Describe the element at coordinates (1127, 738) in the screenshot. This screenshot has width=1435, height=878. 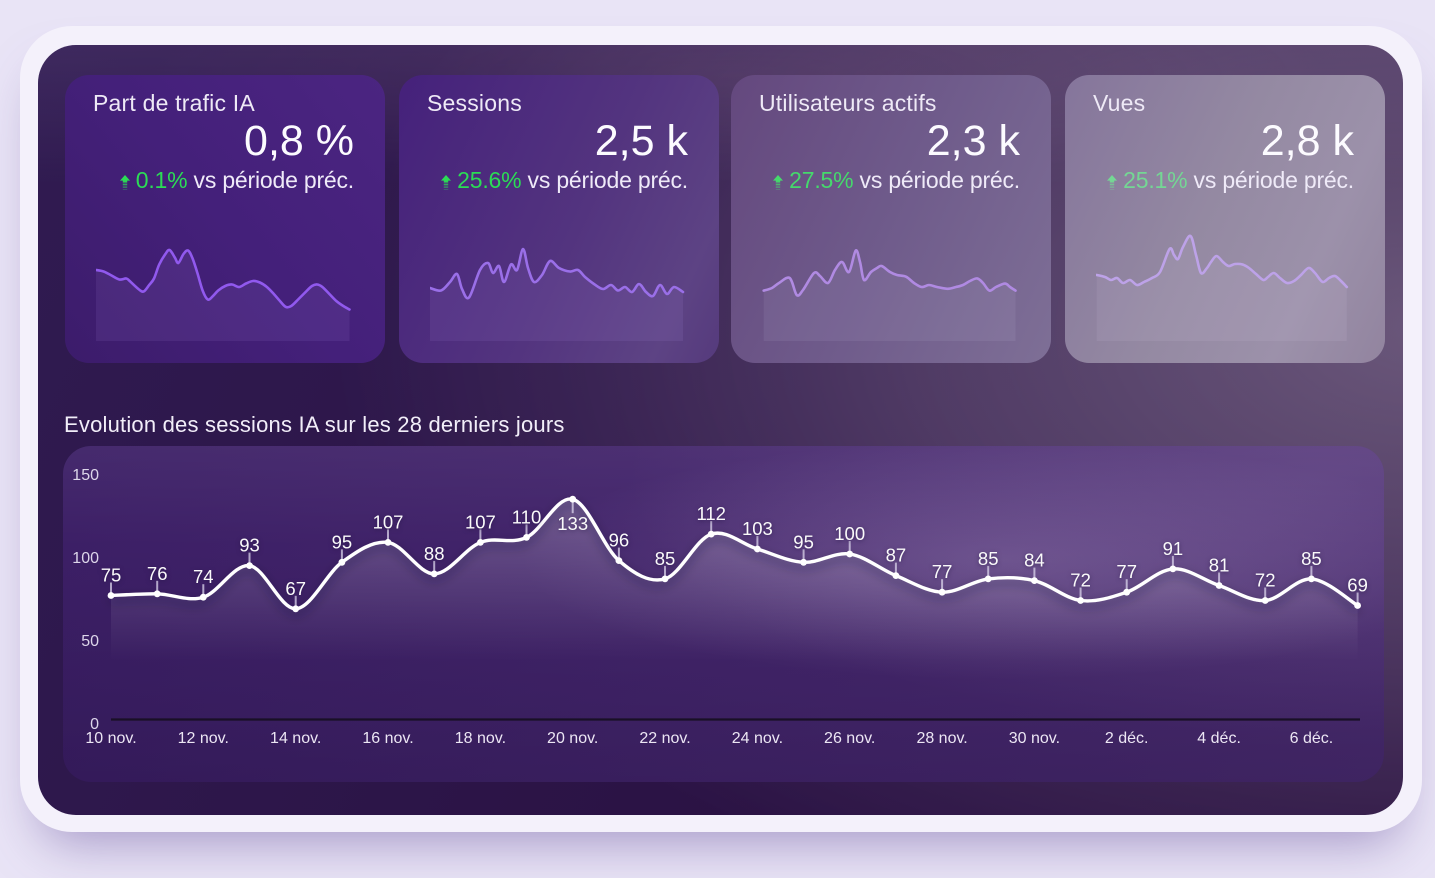
I see `svg-text: 2 déc.` at that location.